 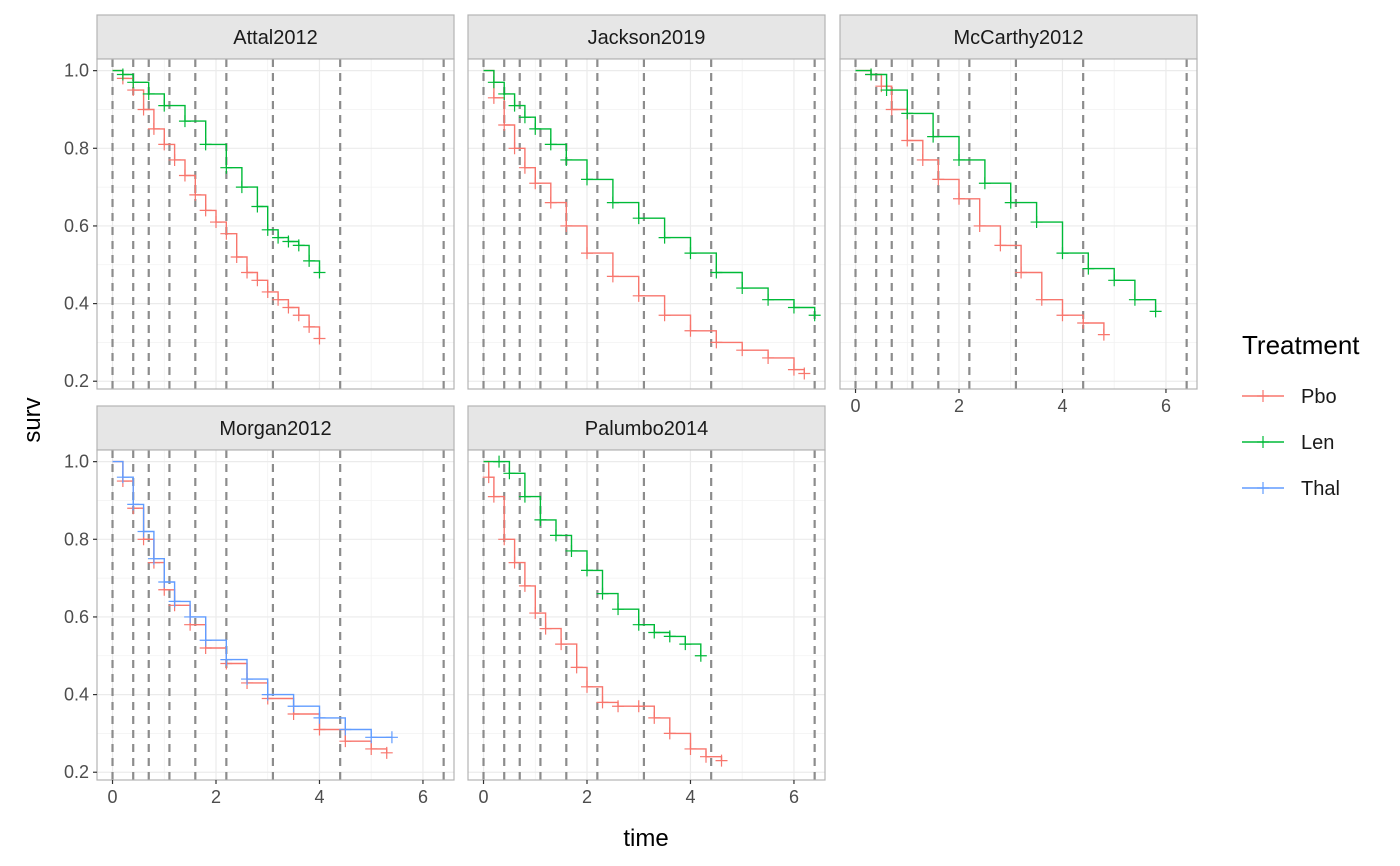 I want to click on survival-curve-pbo, so click(x=644, y=221).